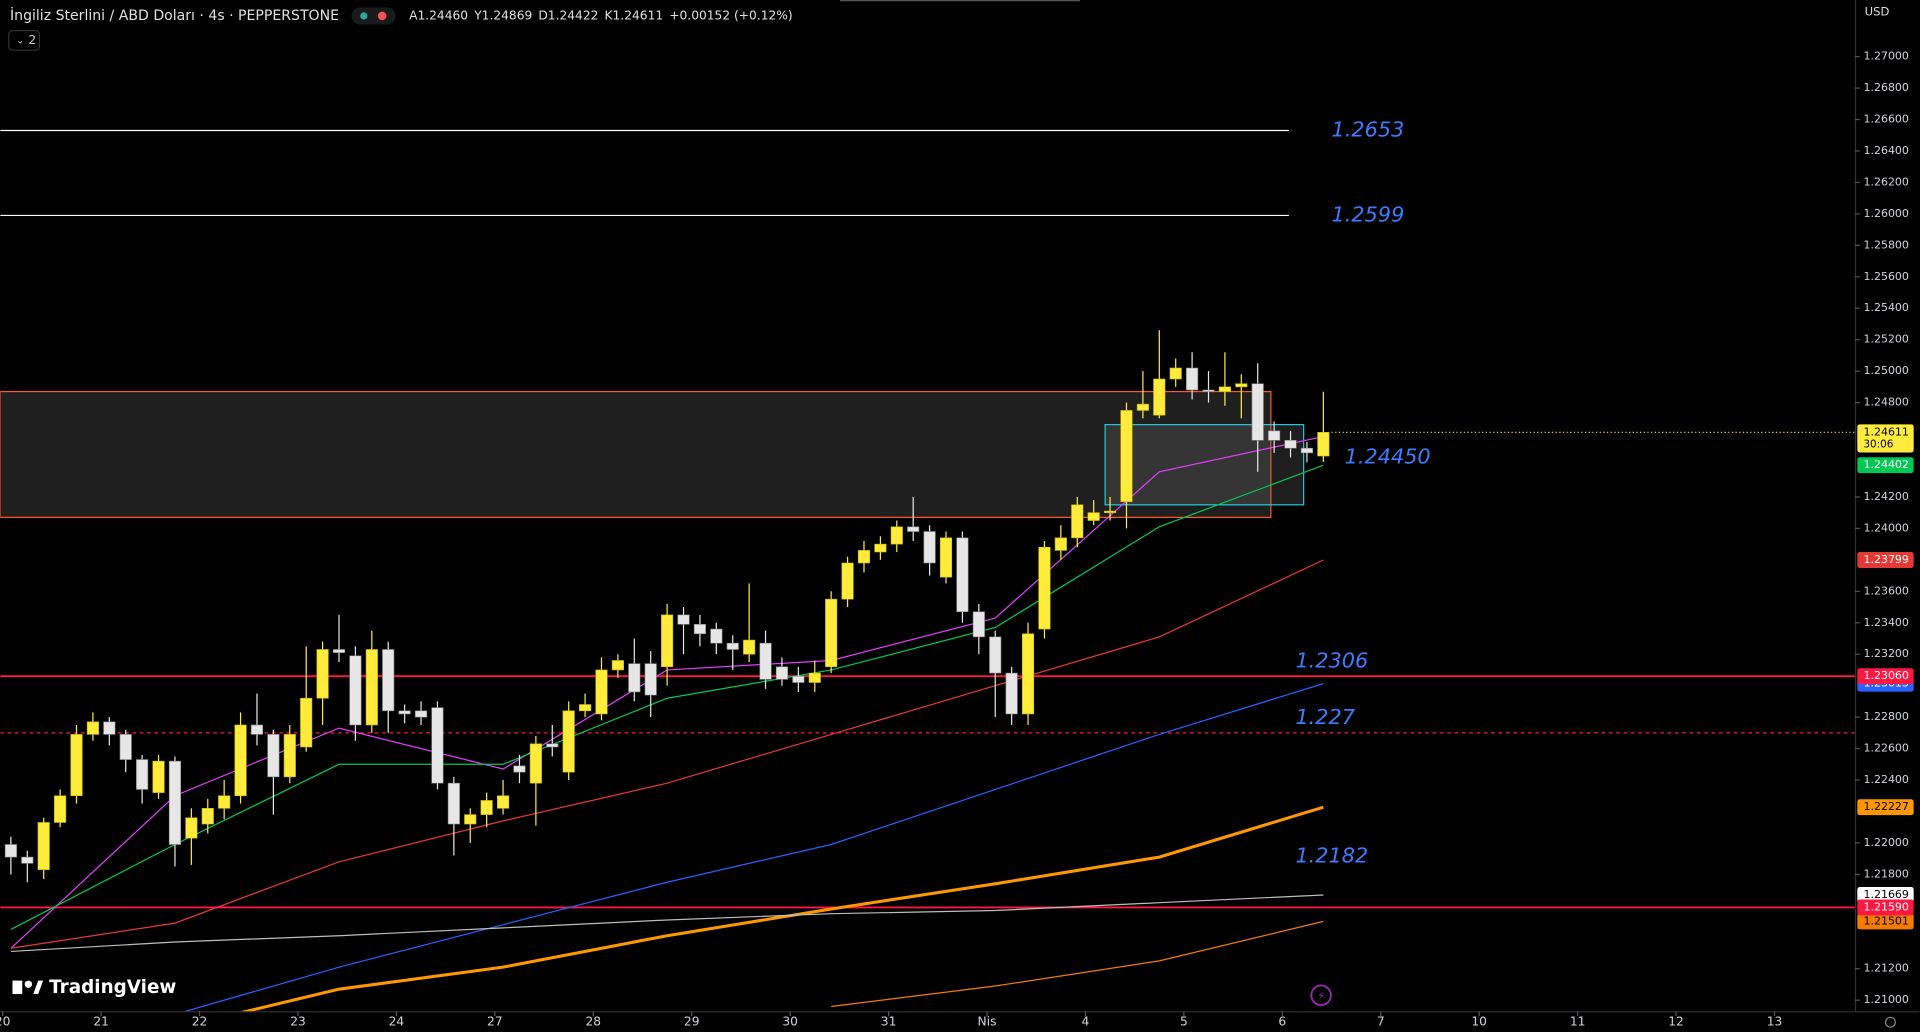 The height and width of the screenshot is (1032, 1920). What do you see at coordinates (1890, 1022) in the screenshot?
I see `settings-icon` at bounding box center [1890, 1022].